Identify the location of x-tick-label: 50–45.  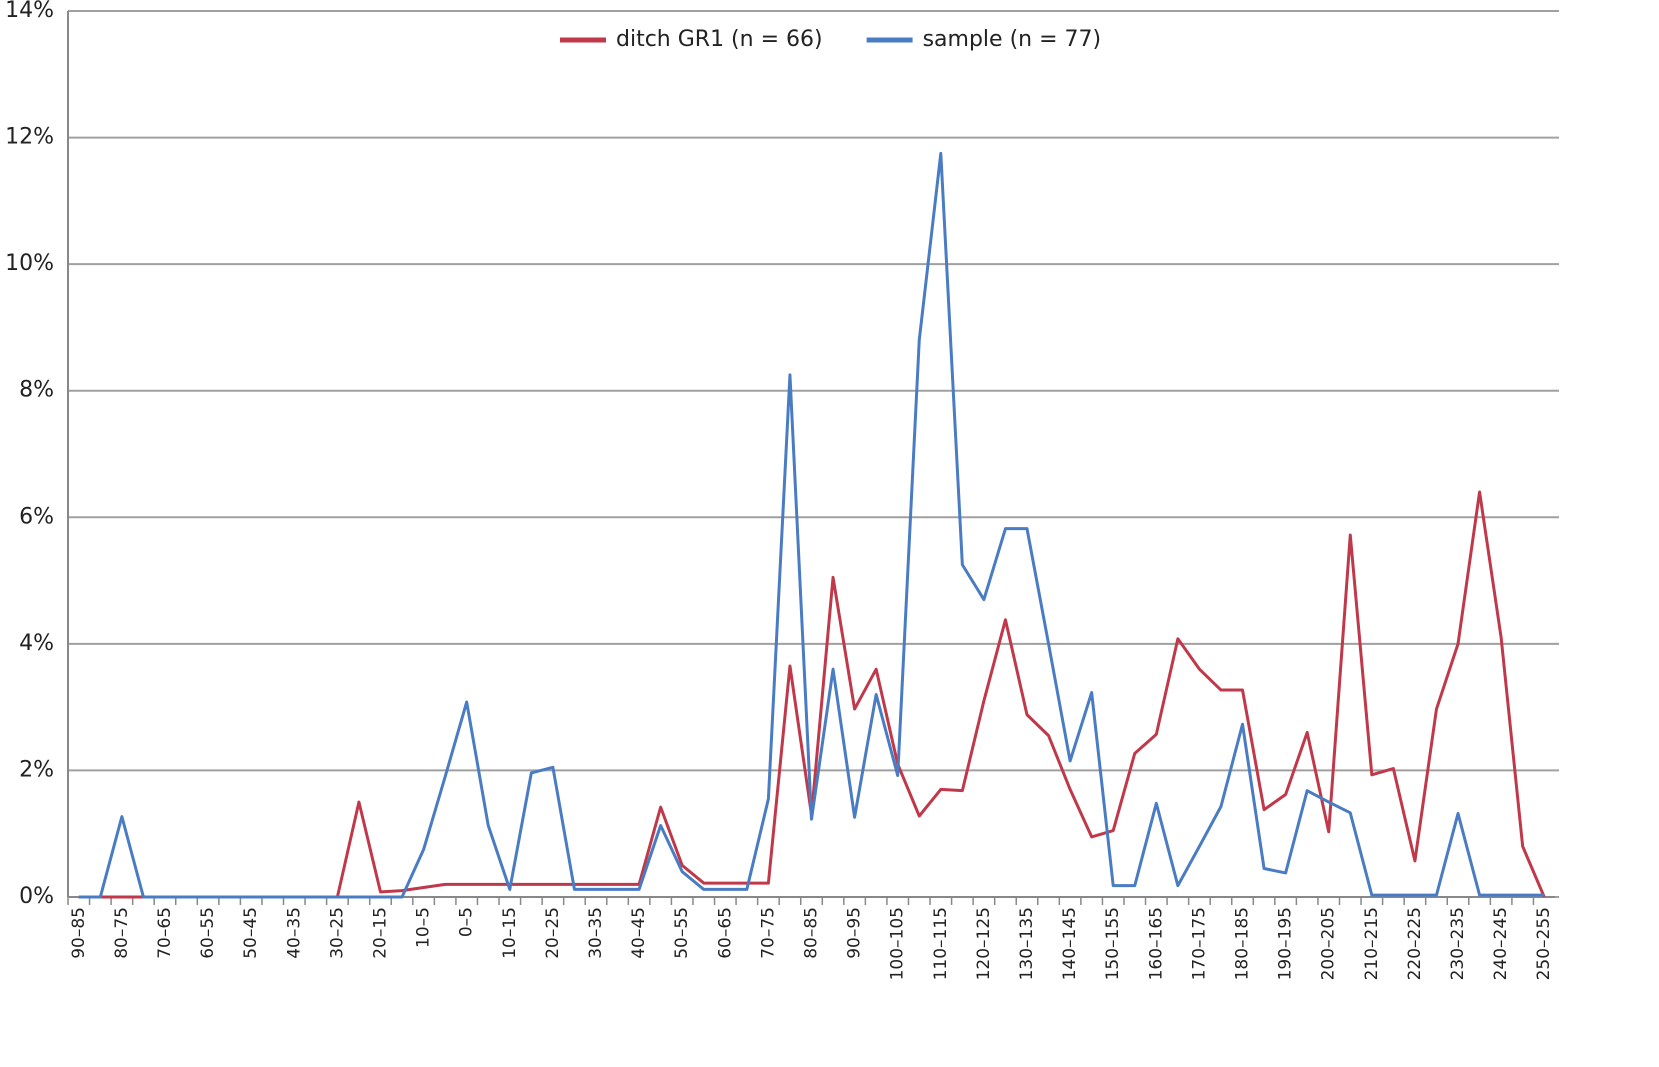
(251, 933).